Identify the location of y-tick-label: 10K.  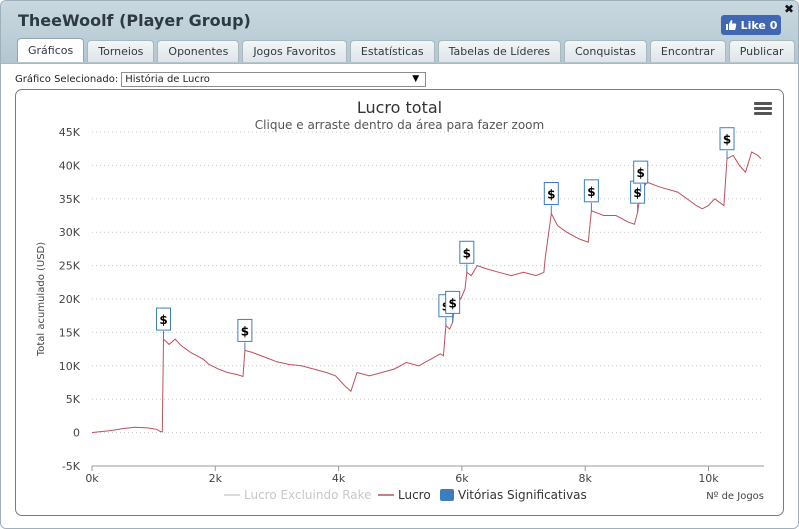
(70, 366).